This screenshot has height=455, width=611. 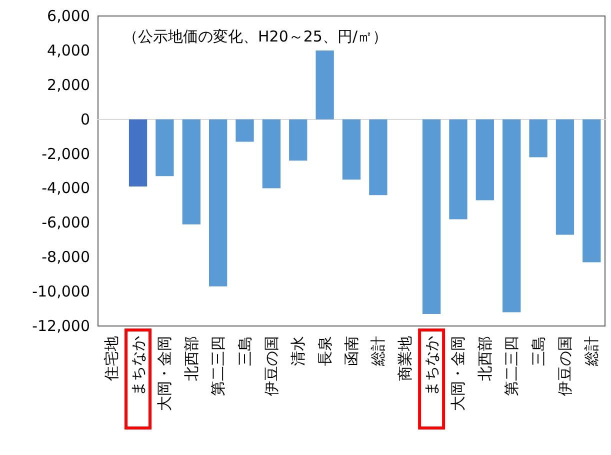 What do you see at coordinates (61, 326) in the screenshot?
I see `y-tick-label: -12,000` at bounding box center [61, 326].